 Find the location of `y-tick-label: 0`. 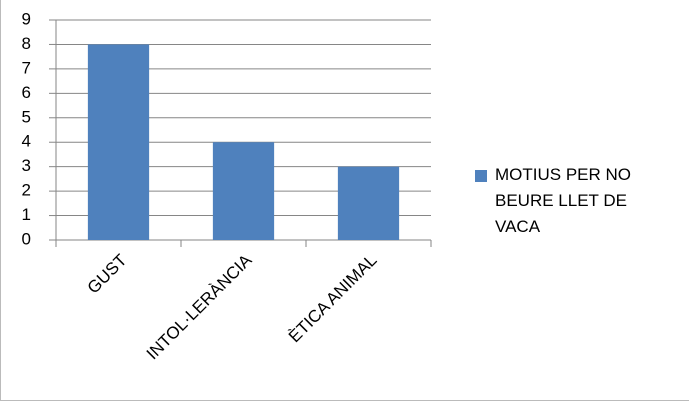

y-tick-label: 0 is located at coordinates (26, 238).